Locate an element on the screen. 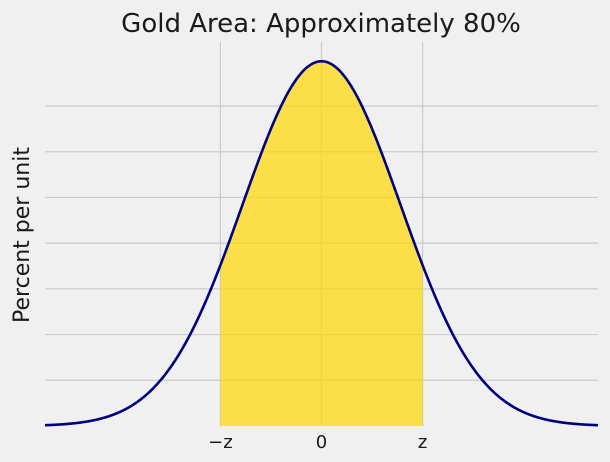  x-tick-label: z is located at coordinates (422, 442).